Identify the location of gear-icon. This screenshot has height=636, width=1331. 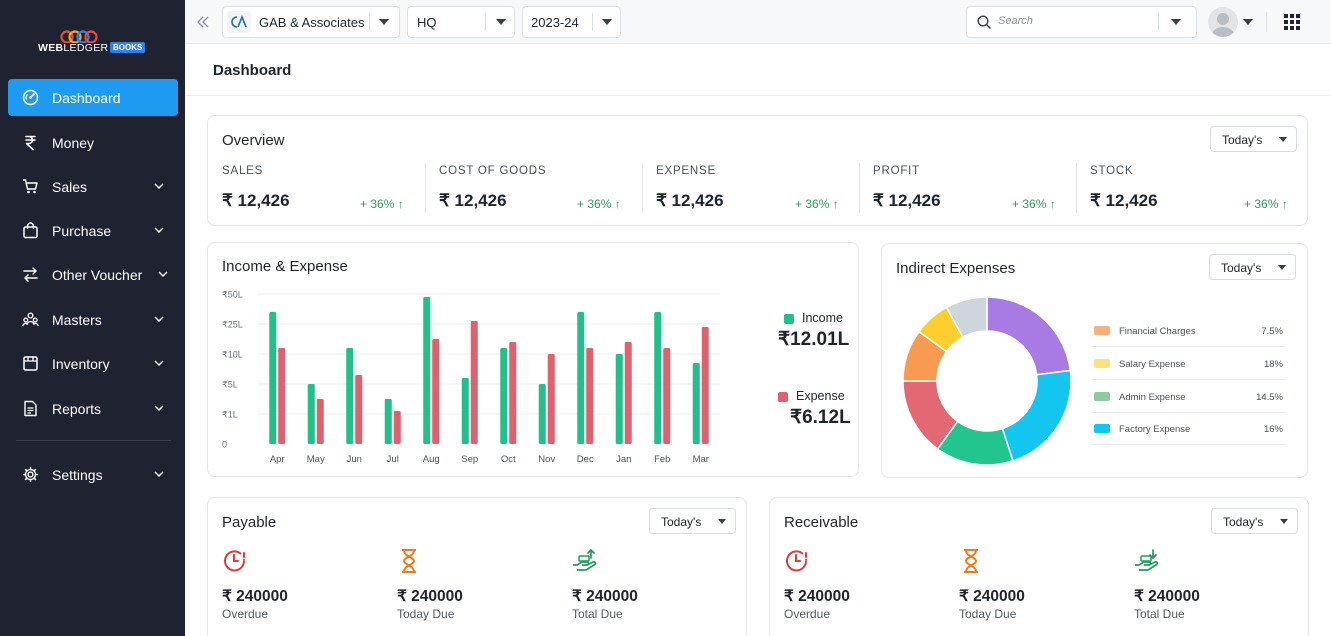
(30, 474).